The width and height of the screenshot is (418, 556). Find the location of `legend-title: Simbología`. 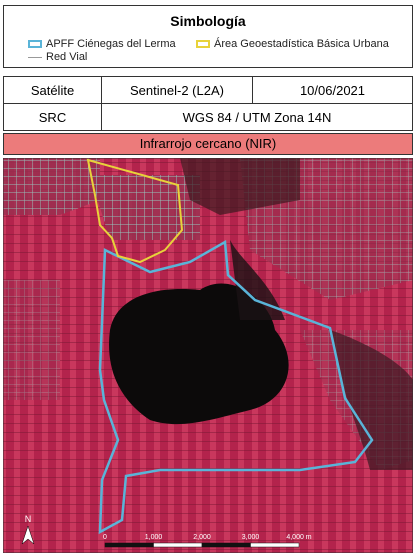

legend-title: Simbología is located at coordinates (208, 21).